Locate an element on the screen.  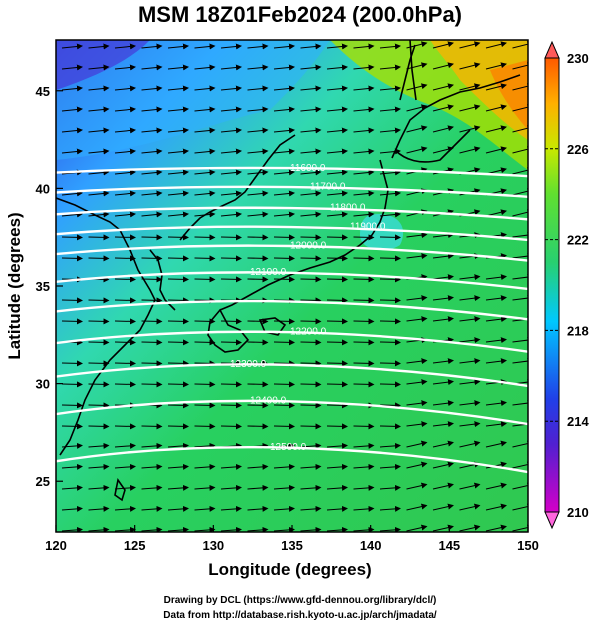
contour-label: 11700.0 is located at coordinates (328, 187).